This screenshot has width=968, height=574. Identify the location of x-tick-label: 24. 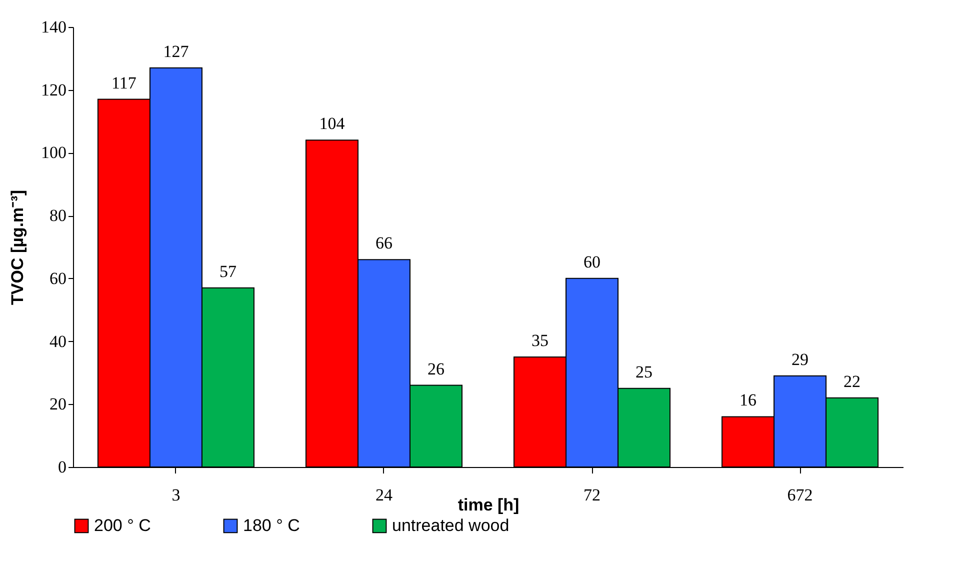
(384, 495).